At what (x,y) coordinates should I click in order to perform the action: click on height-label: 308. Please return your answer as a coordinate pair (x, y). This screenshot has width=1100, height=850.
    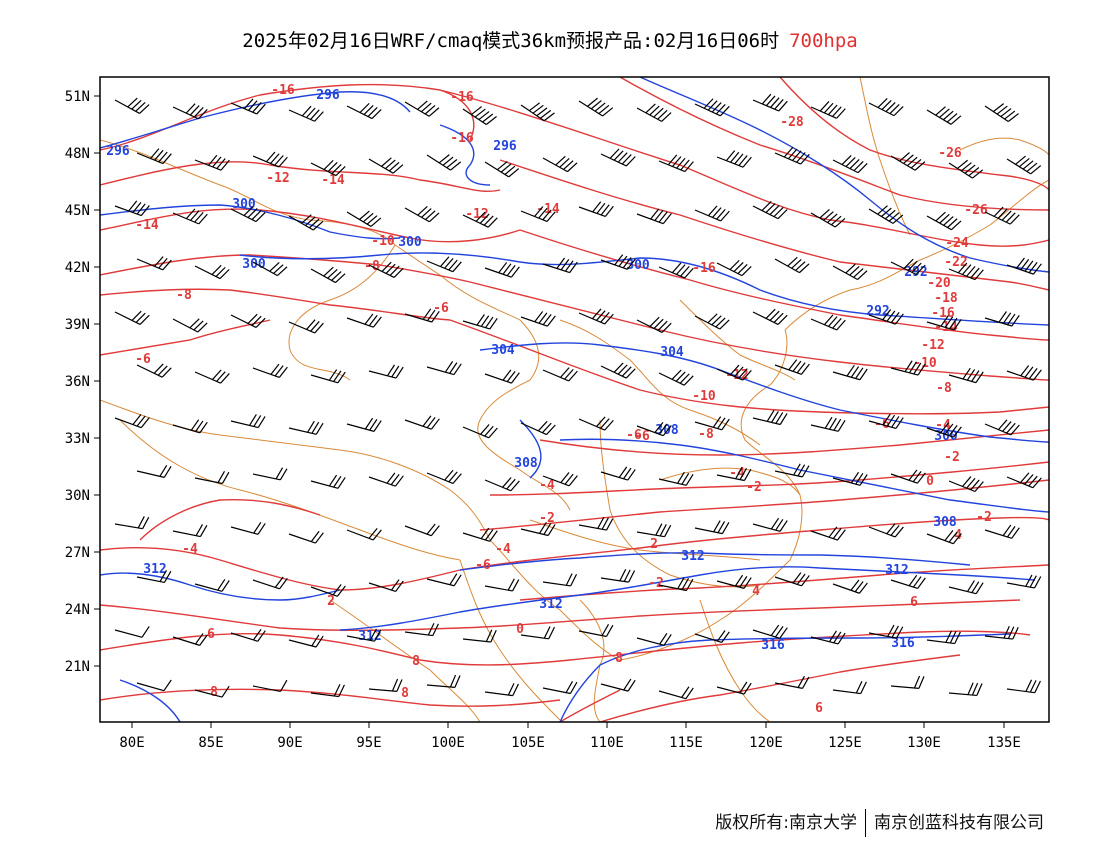
    Looking at the image, I should click on (526, 463).